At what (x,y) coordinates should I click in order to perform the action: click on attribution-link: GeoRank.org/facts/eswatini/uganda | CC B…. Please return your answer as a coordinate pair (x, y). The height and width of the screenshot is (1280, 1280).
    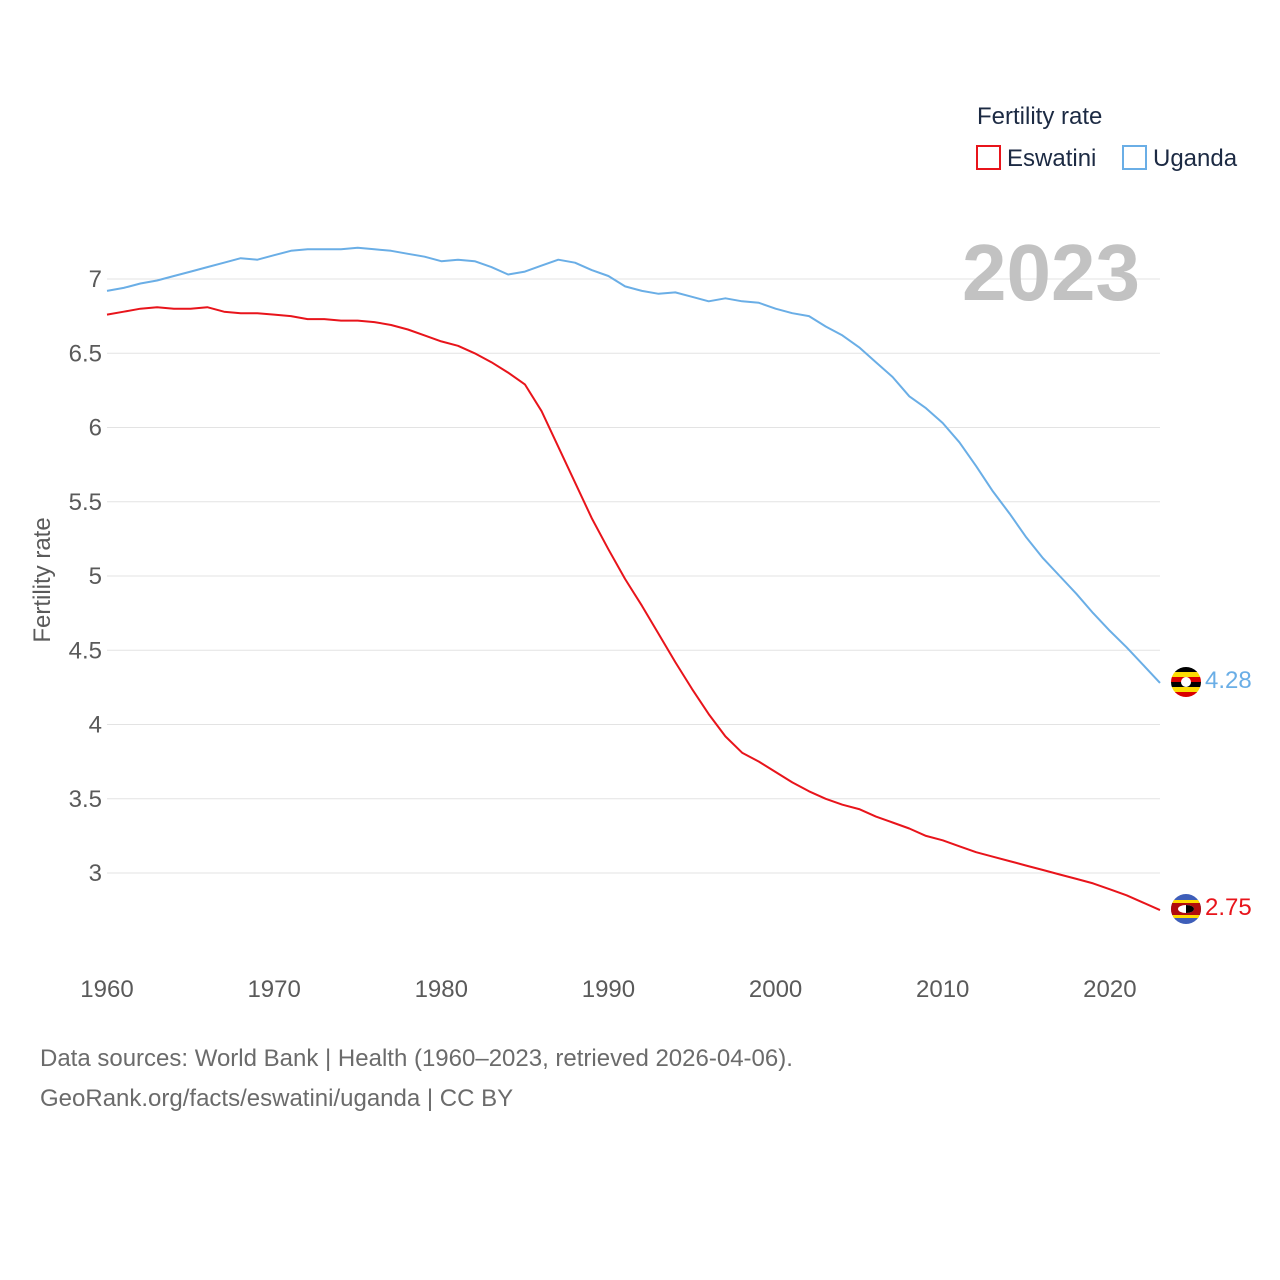
    Looking at the image, I should click on (277, 1098).